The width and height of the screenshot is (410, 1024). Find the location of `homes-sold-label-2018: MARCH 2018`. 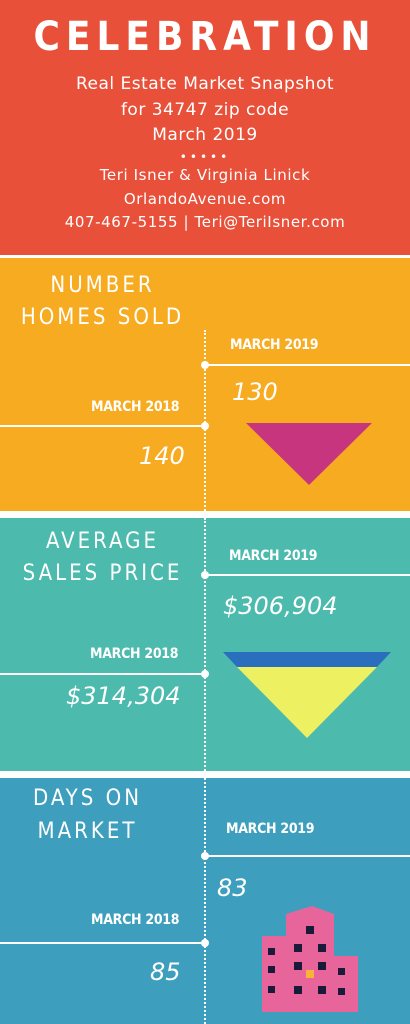

homes-sold-label-2018: MARCH 2018 is located at coordinates (135, 407).